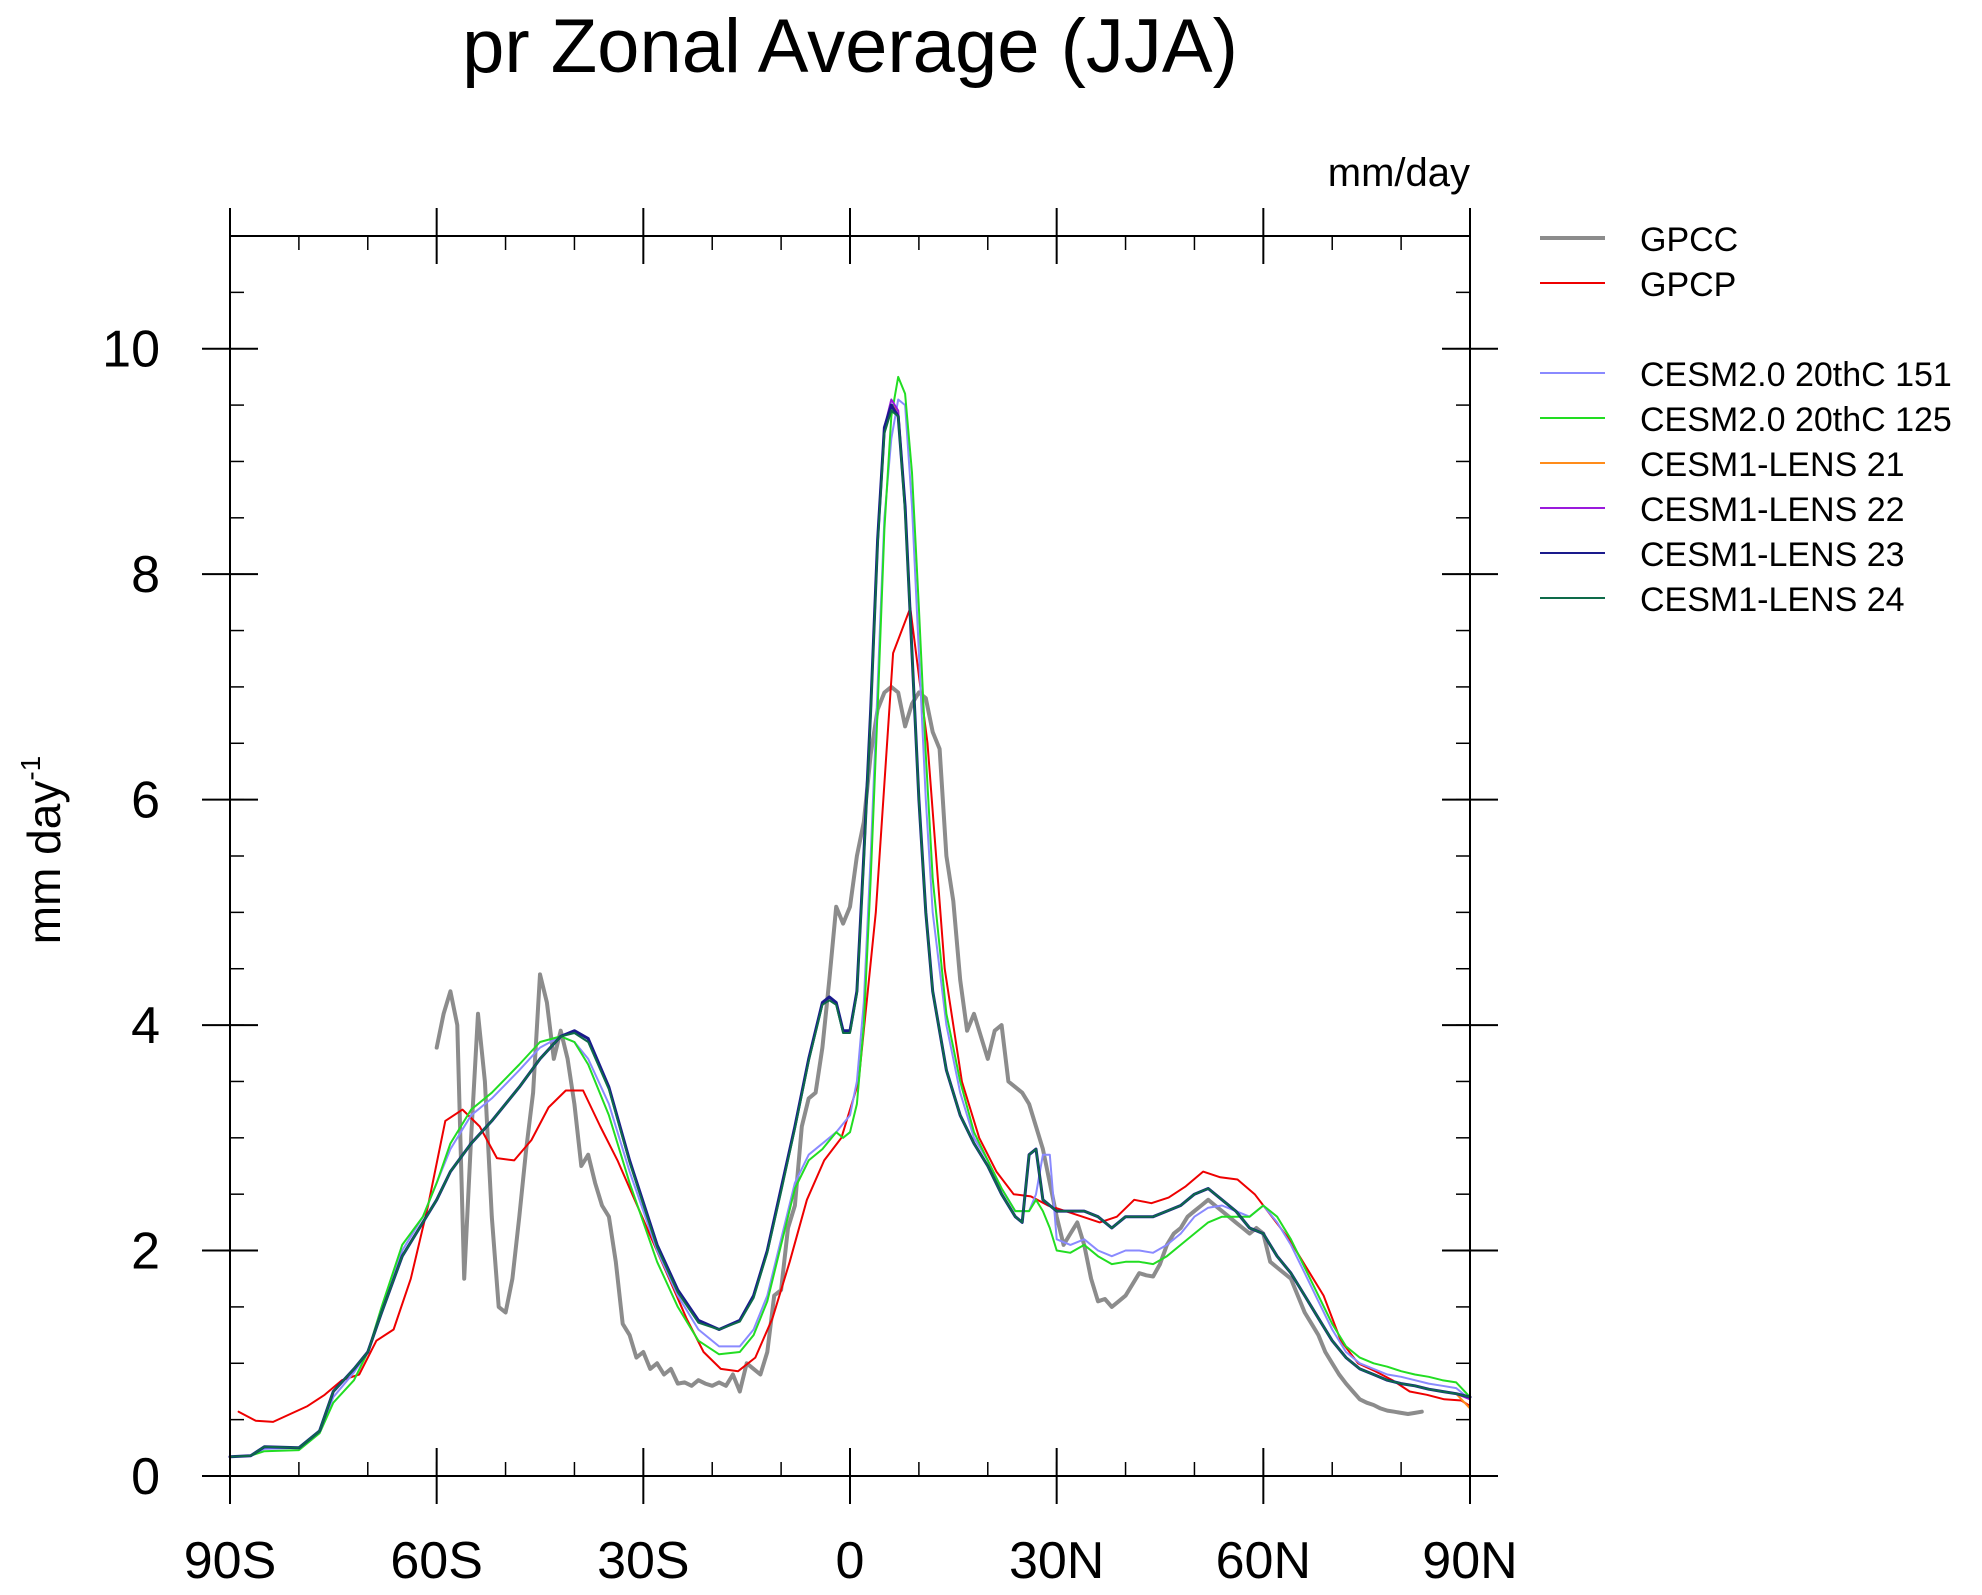 The height and width of the screenshot is (1595, 1982). What do you see at coordinates (1399, 173) in the screenshot?
I see `units-label: mm/day` at bounding box center [1399, 173].